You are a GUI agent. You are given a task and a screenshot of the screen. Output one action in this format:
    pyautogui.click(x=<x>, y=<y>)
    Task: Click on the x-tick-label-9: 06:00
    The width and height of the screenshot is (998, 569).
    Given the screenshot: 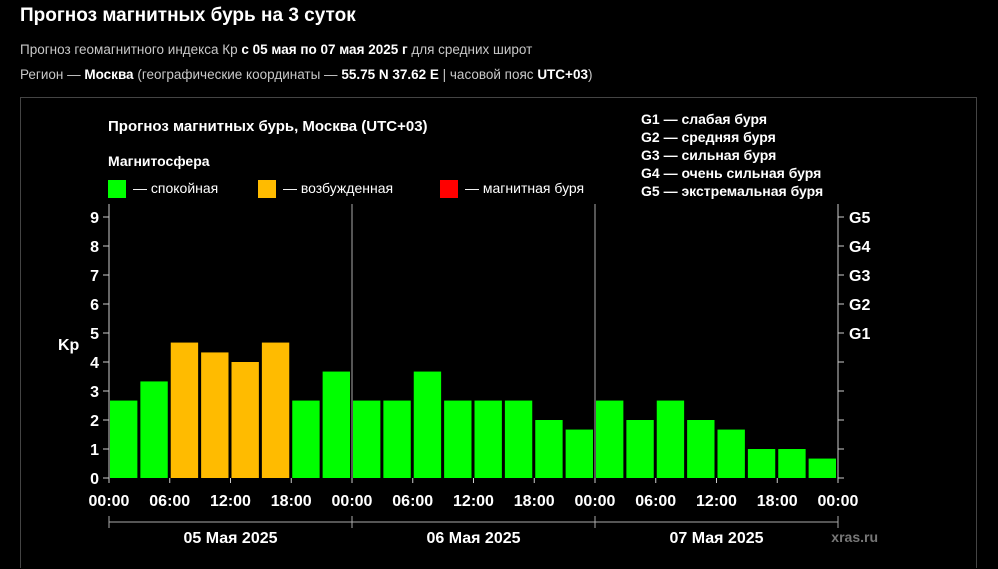 What is the action you would take?
    pyautogui.click(x=655, y=501)
    